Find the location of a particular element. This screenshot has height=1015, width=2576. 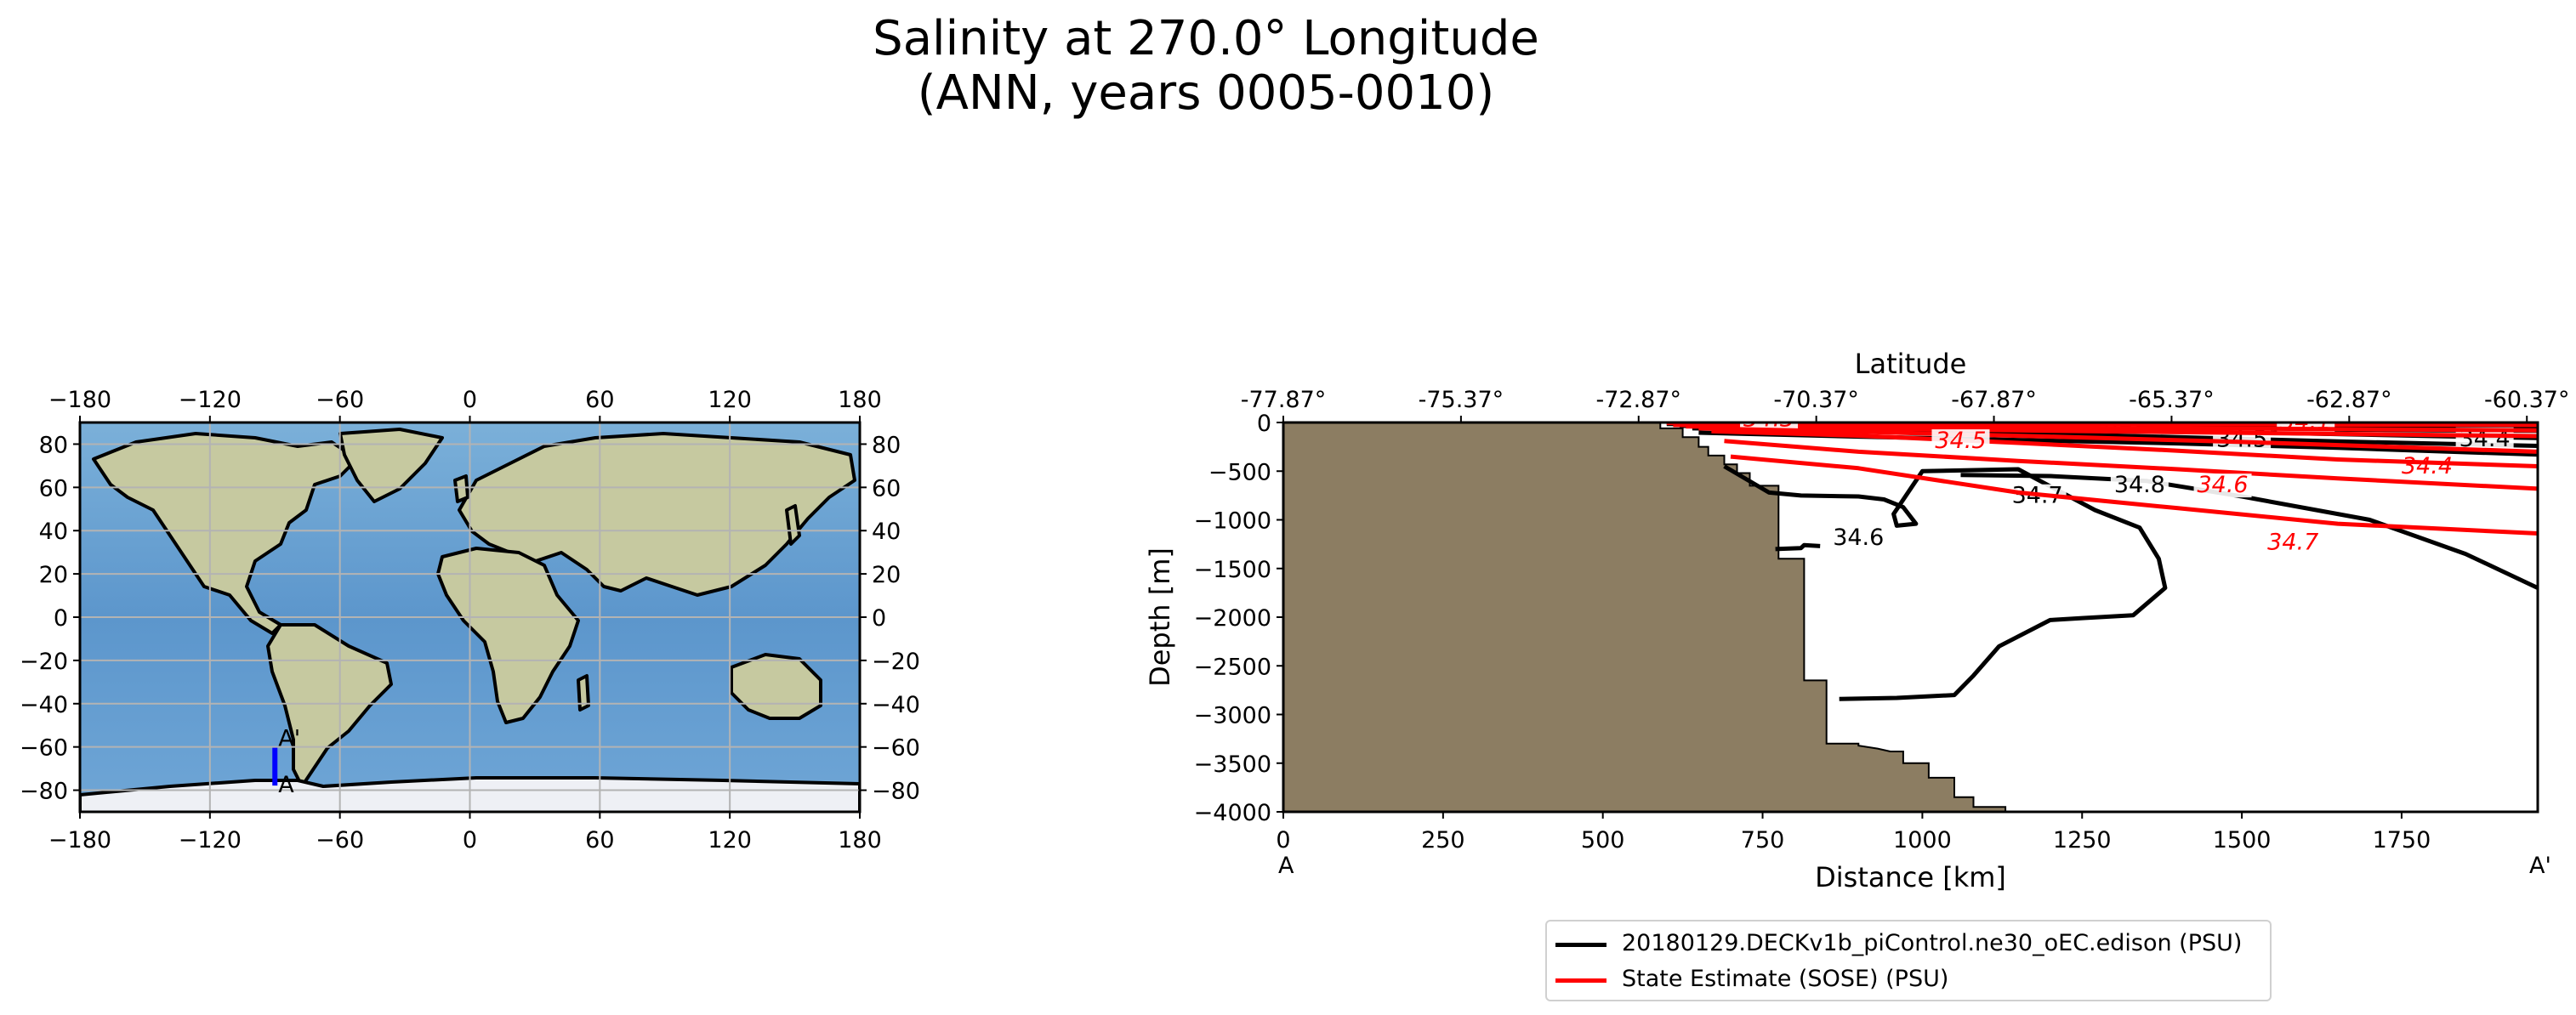

top-axis-label: Latitude is located at coordinates (1911, 364).